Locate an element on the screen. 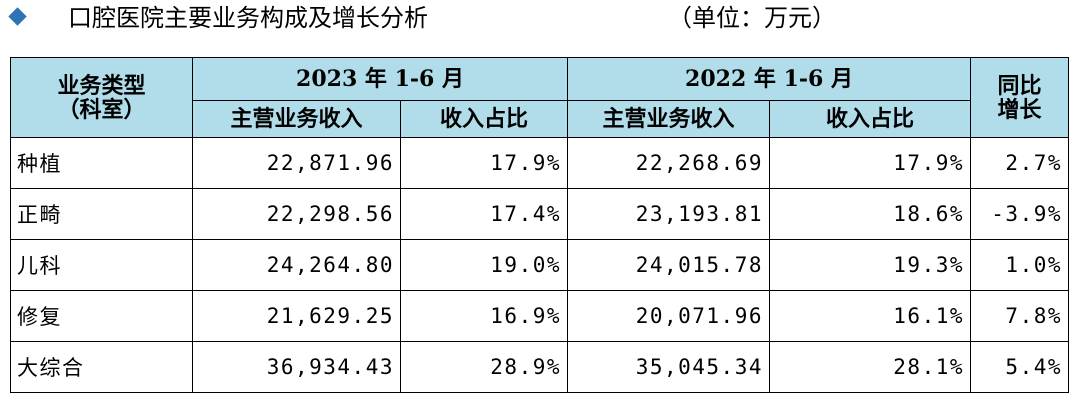 The width and height of the screenshot is (1080, 412). table-cell: 28.1% is located at coordinates (870, 367).